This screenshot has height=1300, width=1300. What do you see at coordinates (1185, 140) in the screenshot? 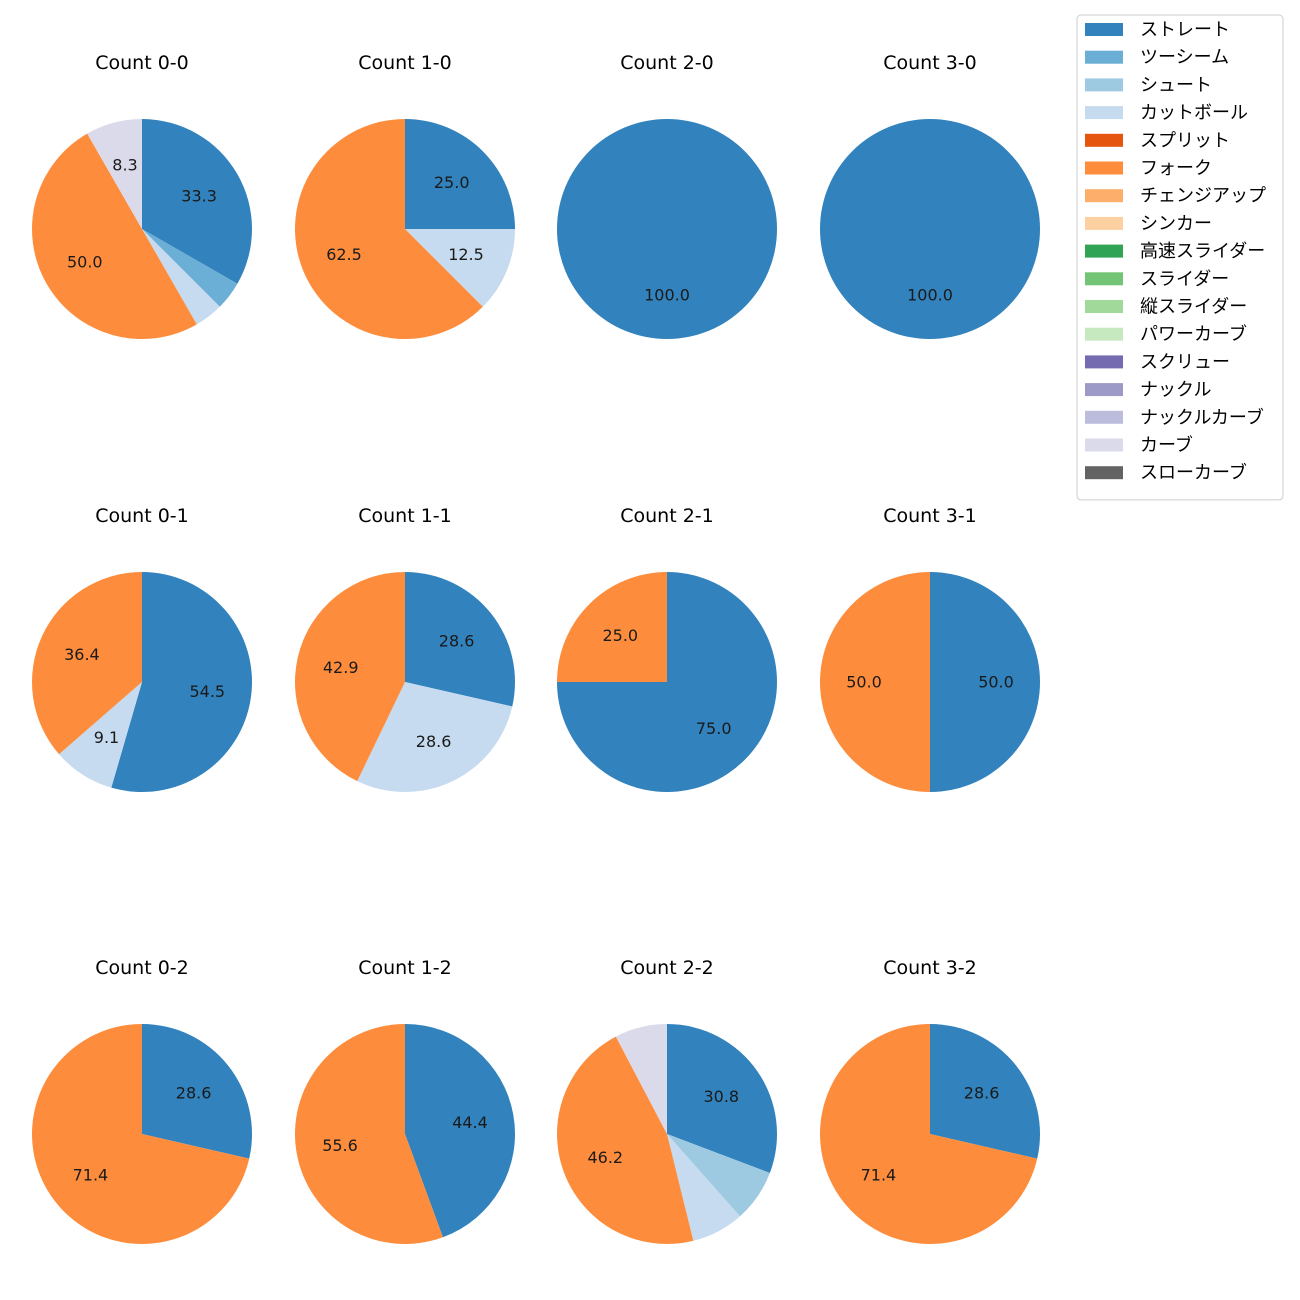
I see `legend-label: スプリット` at bounding box center [1185, 140].